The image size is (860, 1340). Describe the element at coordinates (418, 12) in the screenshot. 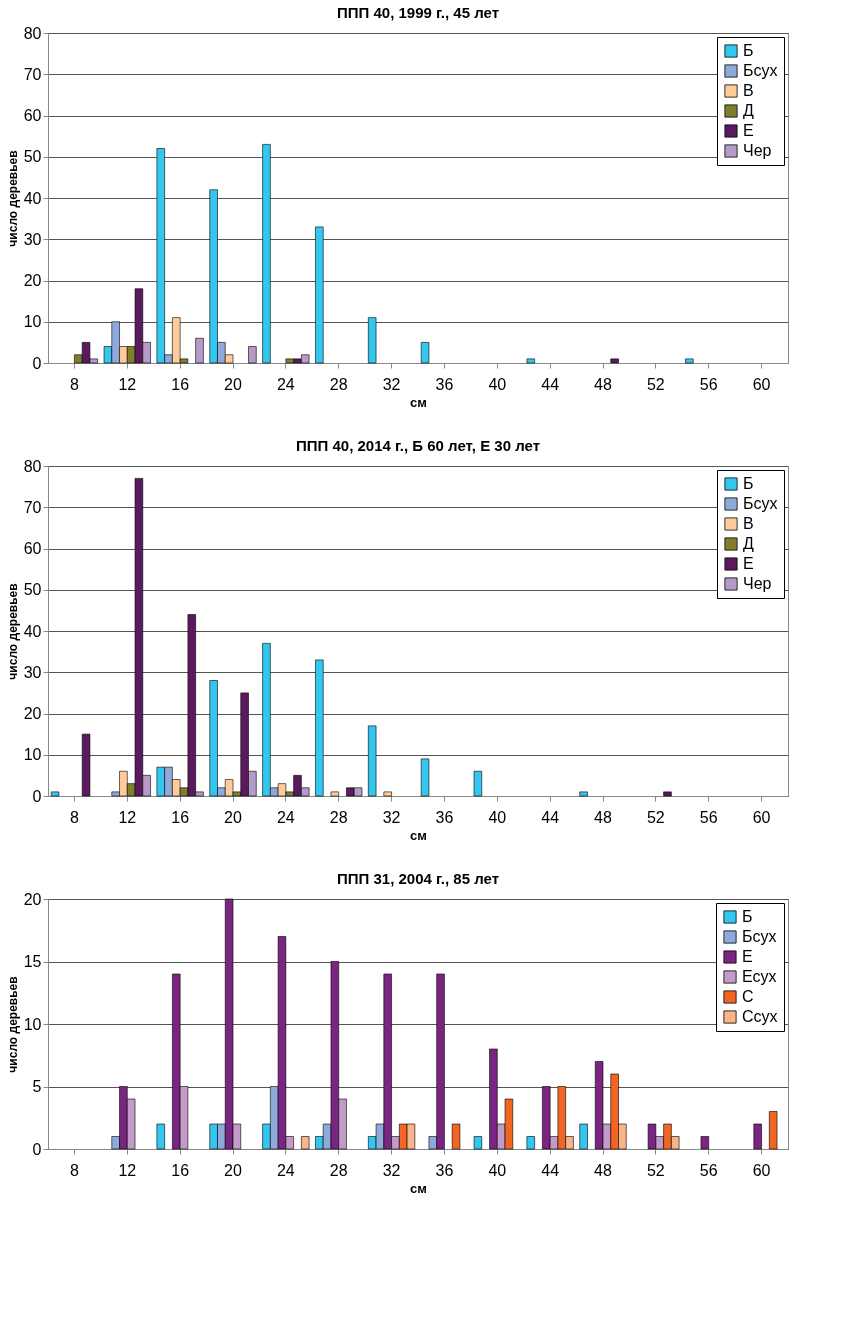

I see `chart-title: ППП 40, 1999 г., 45 лет` at that location.